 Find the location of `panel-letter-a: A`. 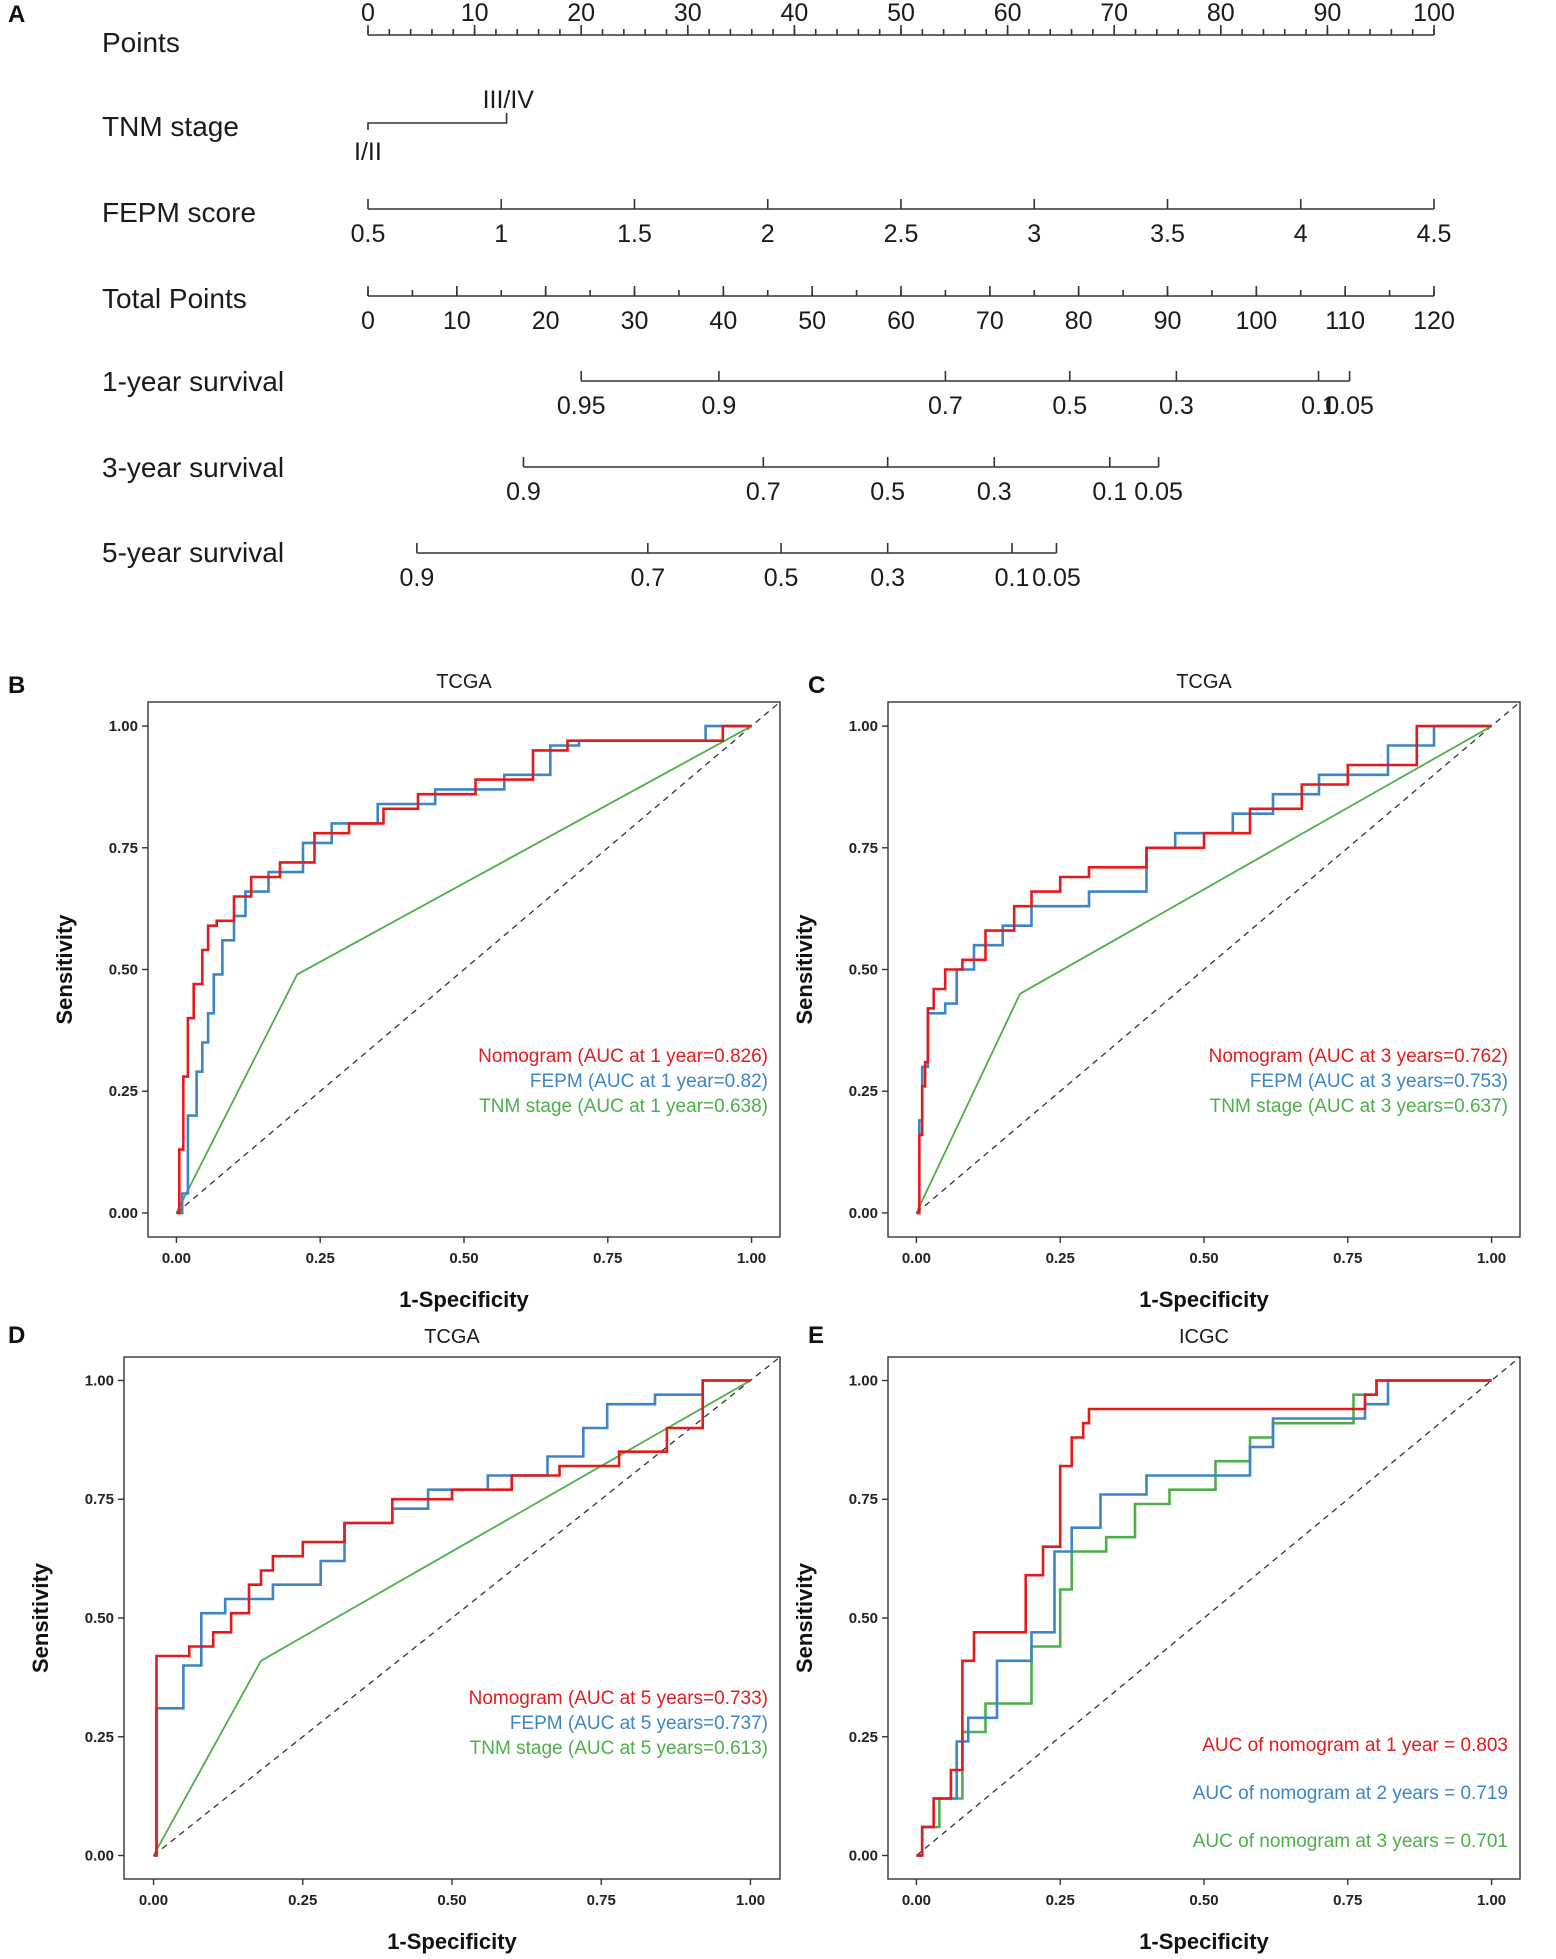

panel-letter-a: A is located at coordinates (16, 14).